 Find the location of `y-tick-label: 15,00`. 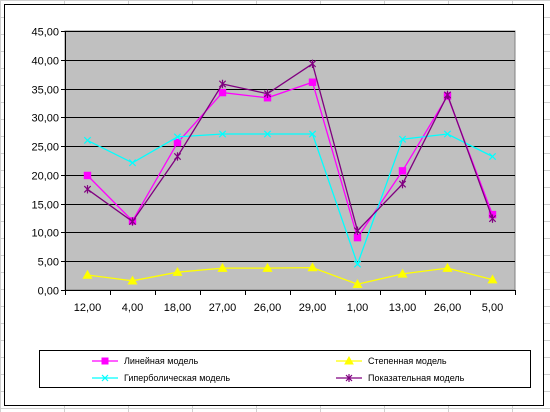

y-tick-label: 15,00 is located at coordinates (45, 206).